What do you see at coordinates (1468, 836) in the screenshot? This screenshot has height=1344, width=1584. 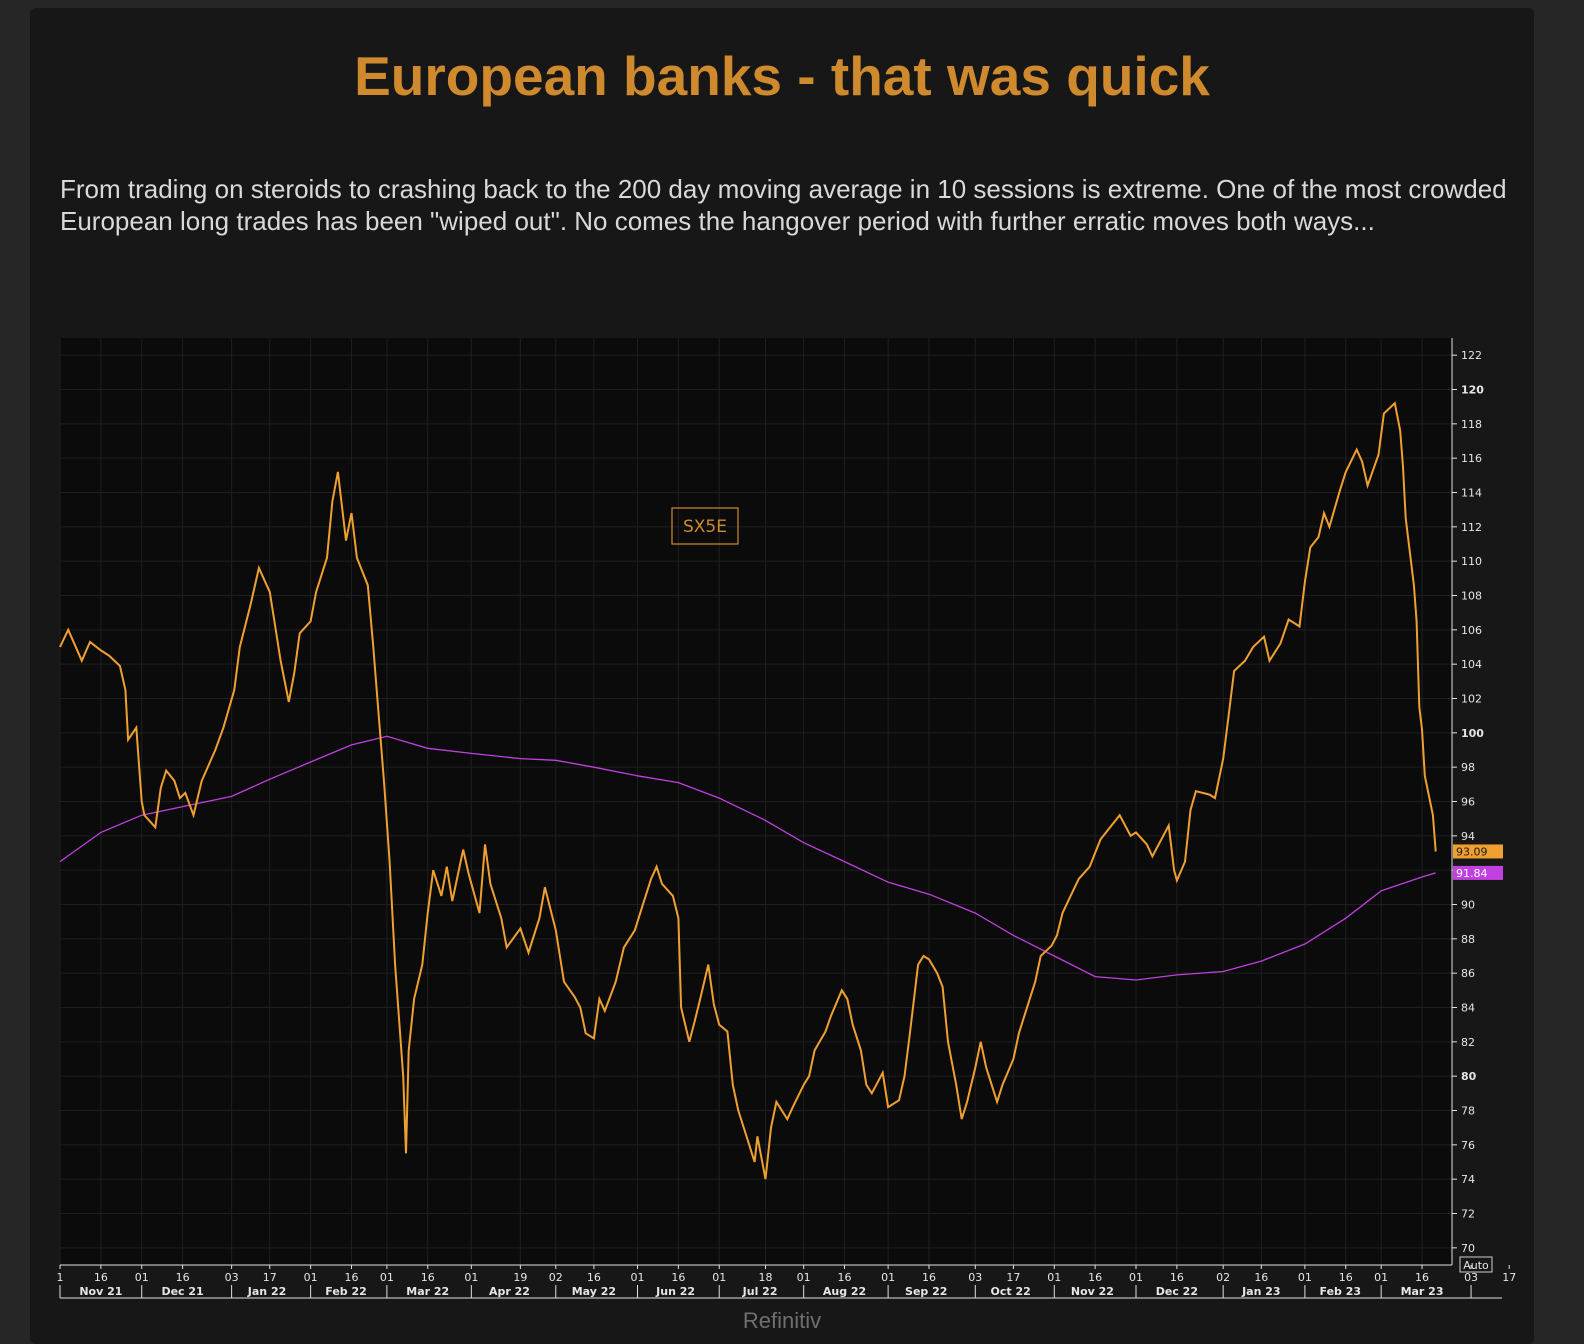 I see `y-tick-label: 94` at bounding box center [1468, 836].